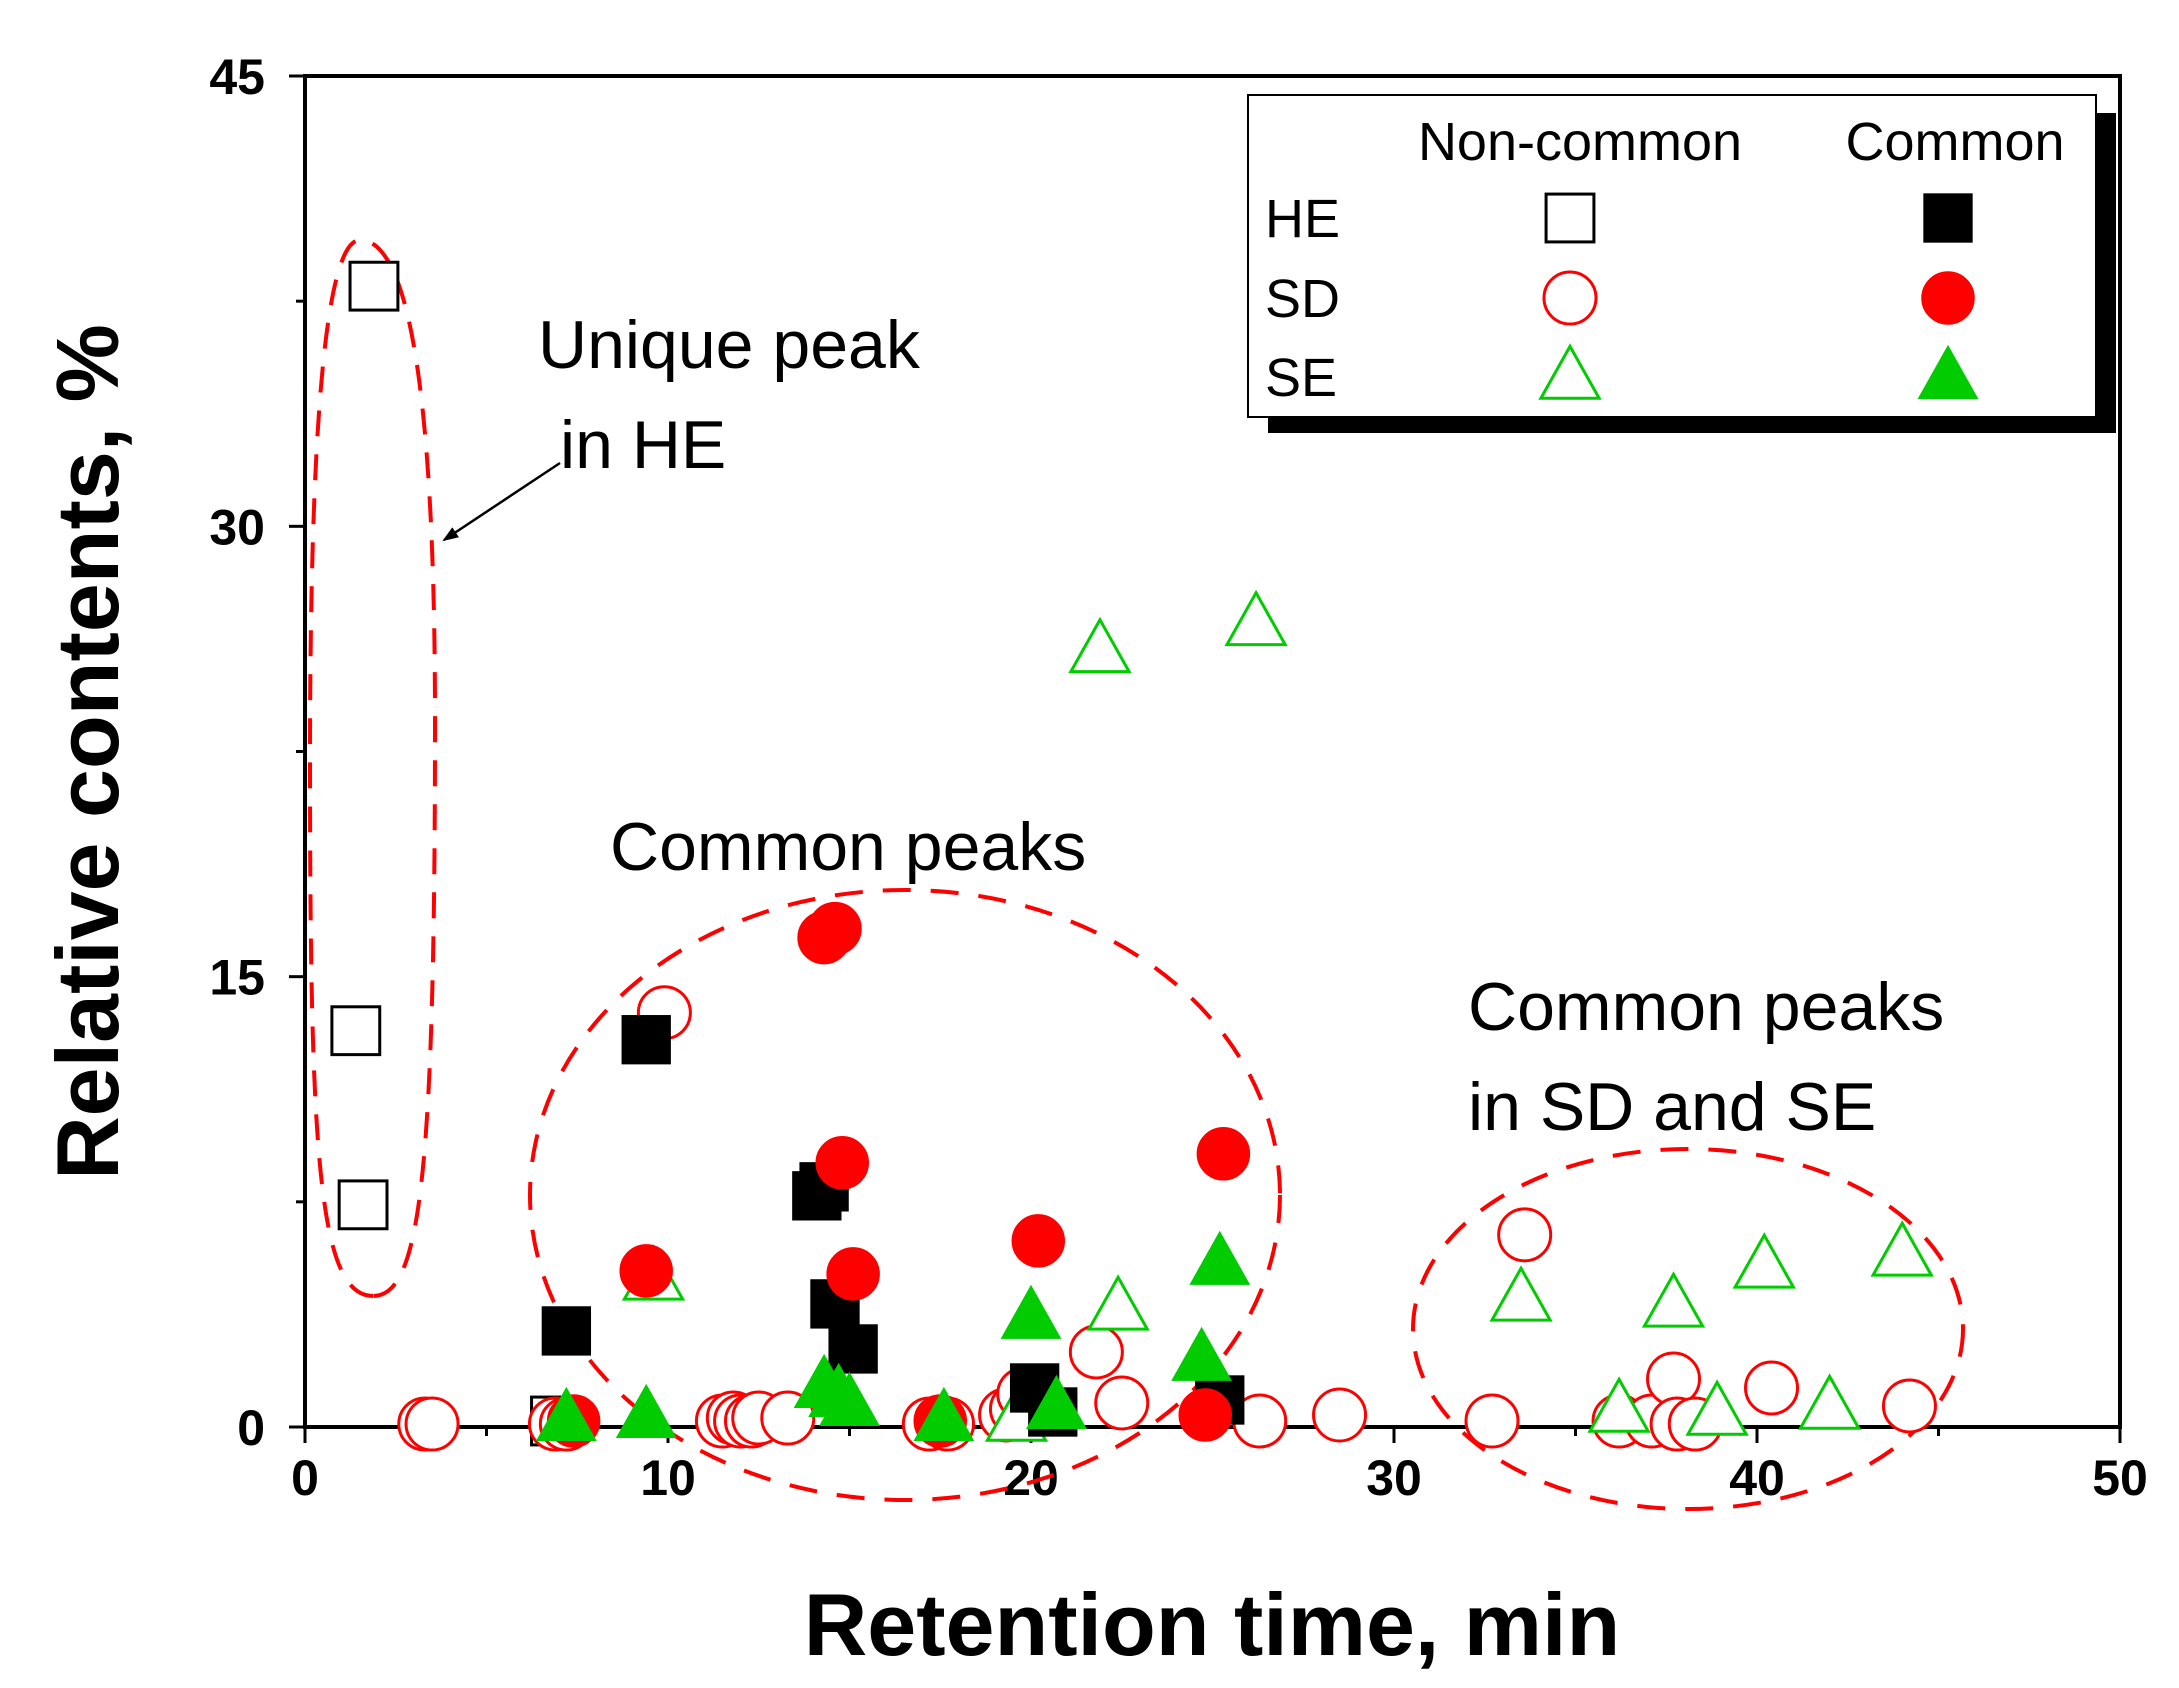 This screenshot has width=2179, height=1688. I want to click on annotation-sd-se-line1: Common peaks, so click(1706, 1007).